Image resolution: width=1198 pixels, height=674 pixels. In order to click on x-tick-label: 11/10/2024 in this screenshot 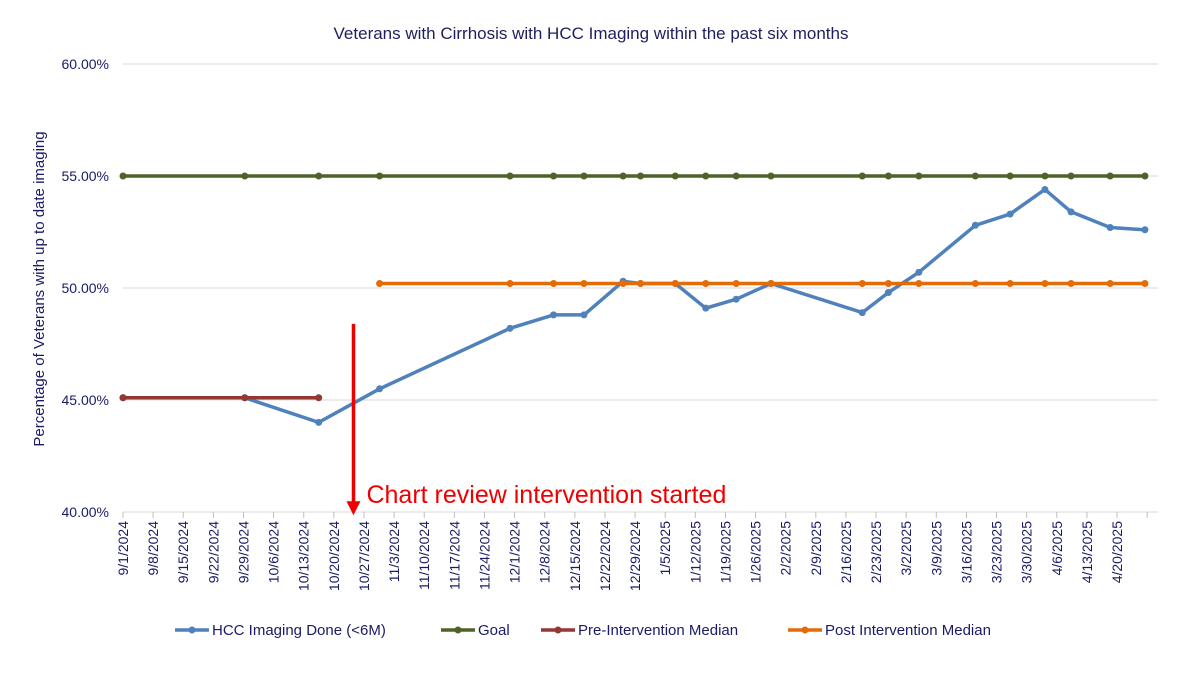, I will do `click(424, 555)`.